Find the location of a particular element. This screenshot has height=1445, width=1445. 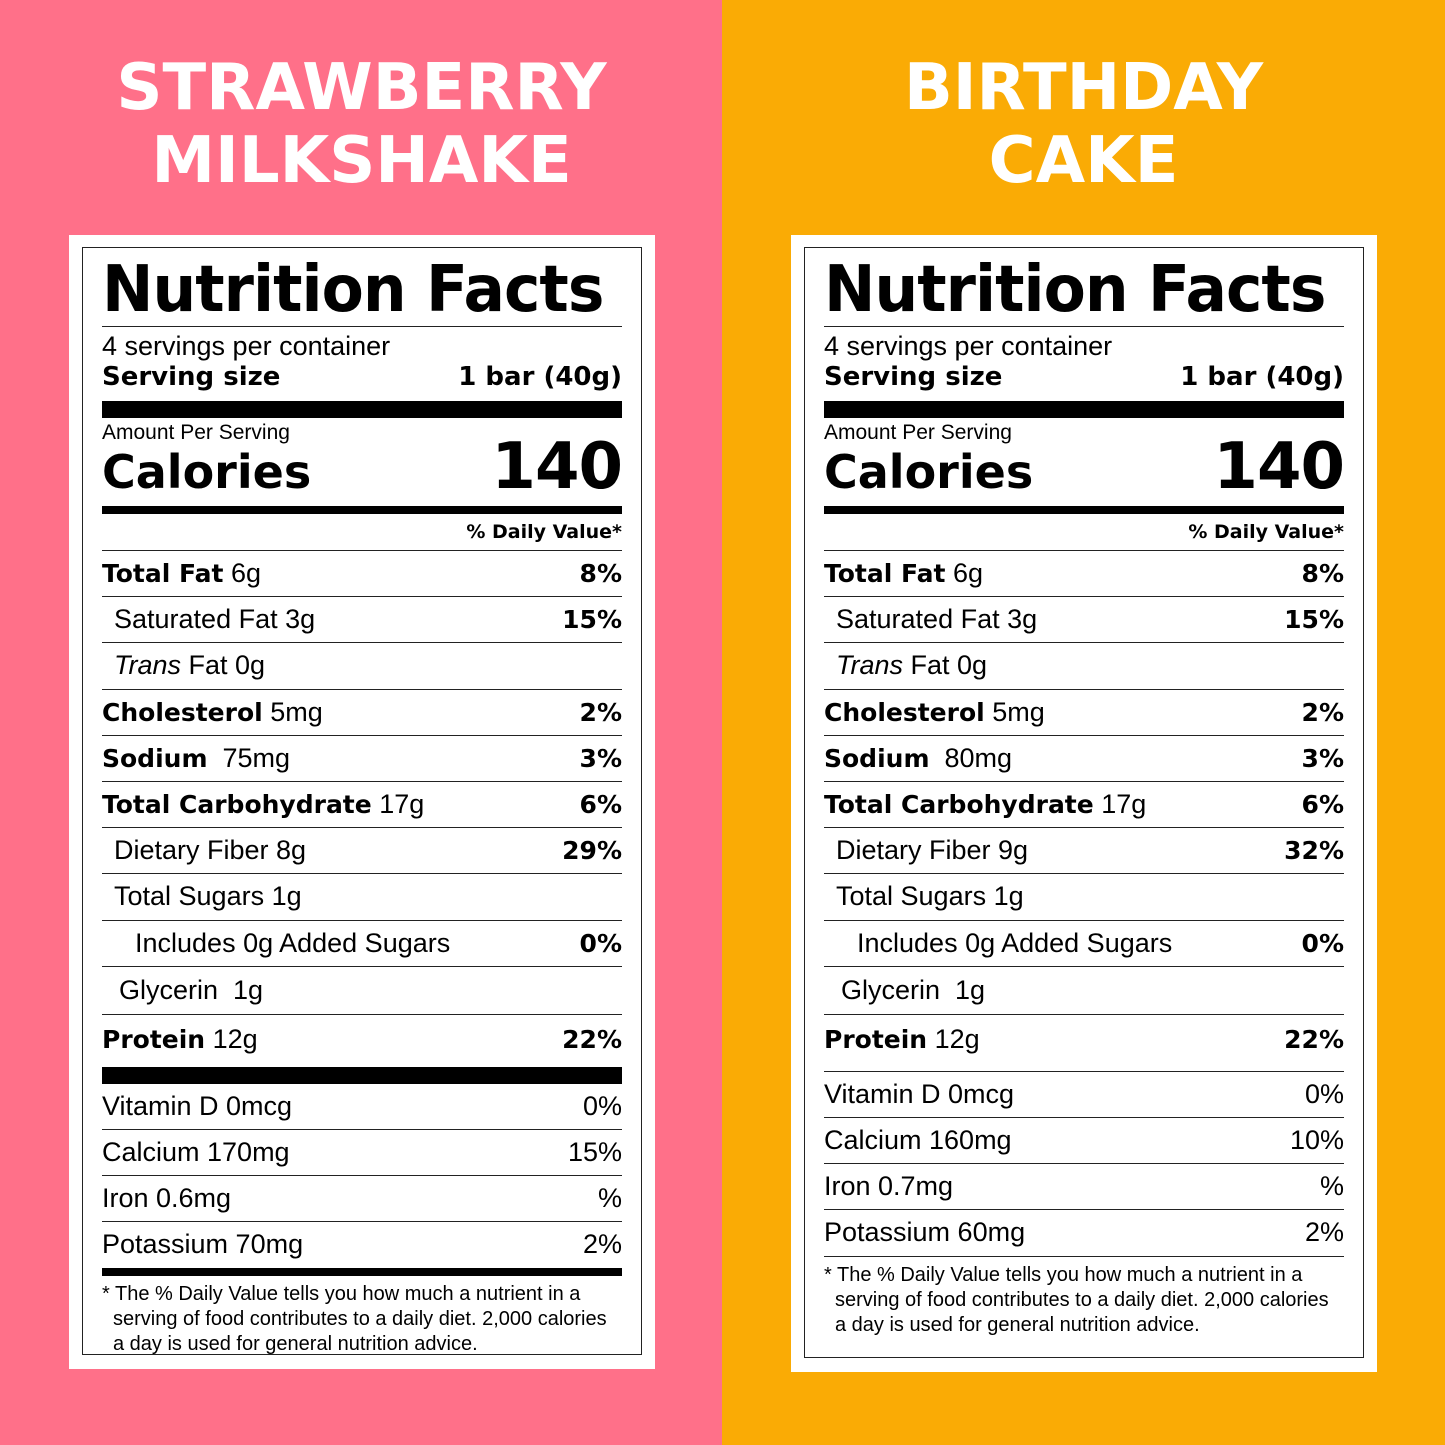

serving-size-value: 1 bar (40g) is located at coordinates (1262, 377).